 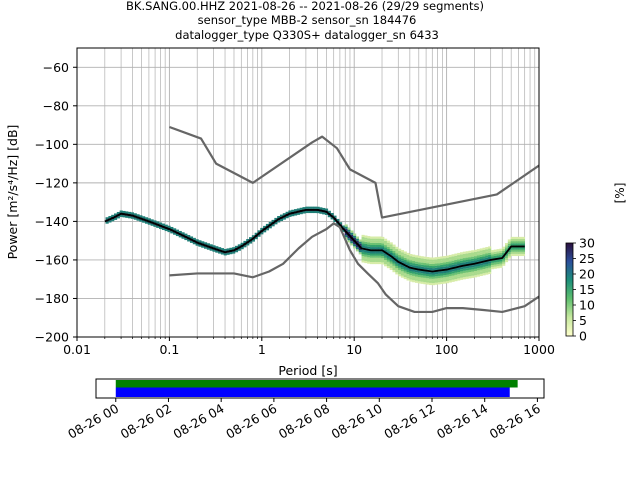 I want to click on x-tick-label: 0.01, so click(x=77, y=349).